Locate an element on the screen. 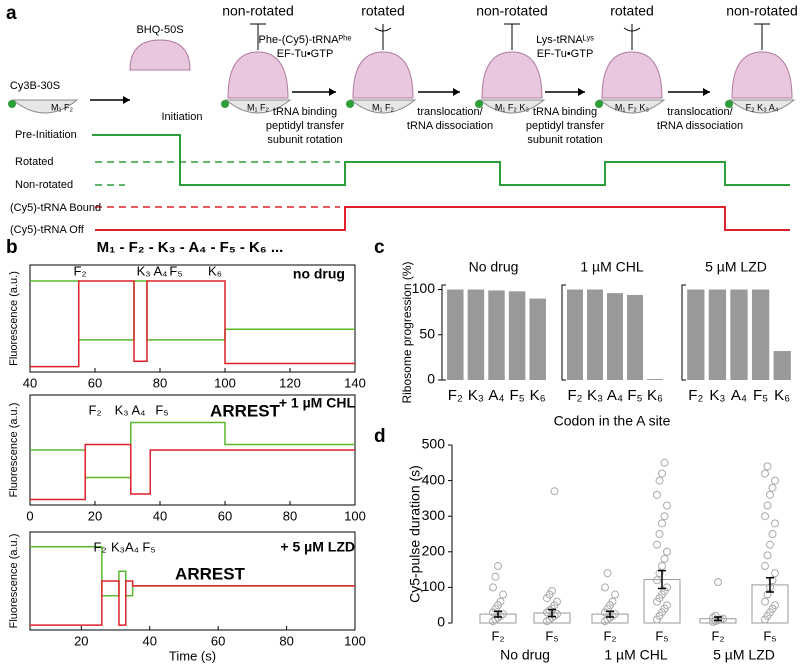 The width and height of the screenshot is (800, 665). diagram-label: F₂ K₃ A₄ is located at coordinates (762, 107).